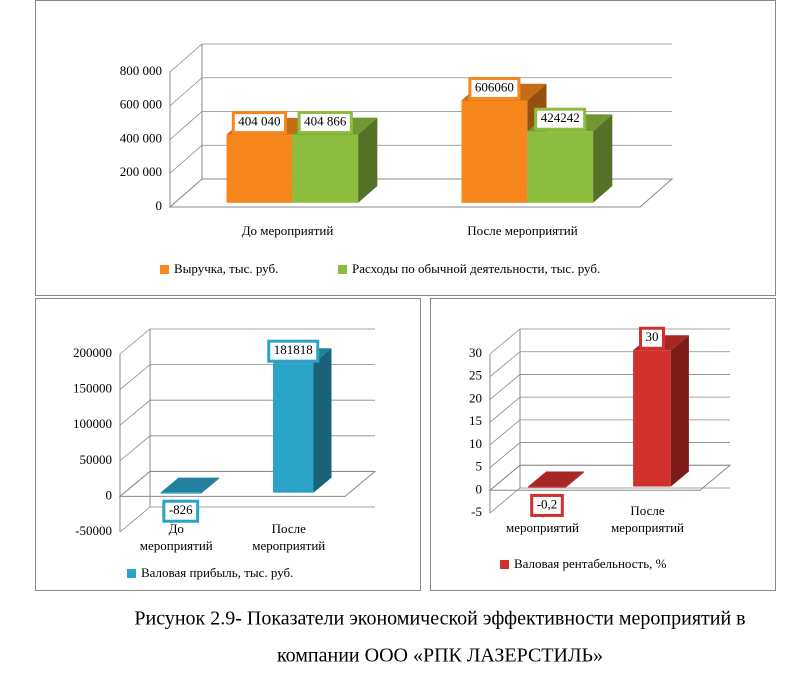 This screenshot has width=800, height=675. What do you see at coordinates (217, 572) in the screenshot?
I see `legend-label: Валовая прибыль, тыс. руб.` at bounding box center [217, 572].